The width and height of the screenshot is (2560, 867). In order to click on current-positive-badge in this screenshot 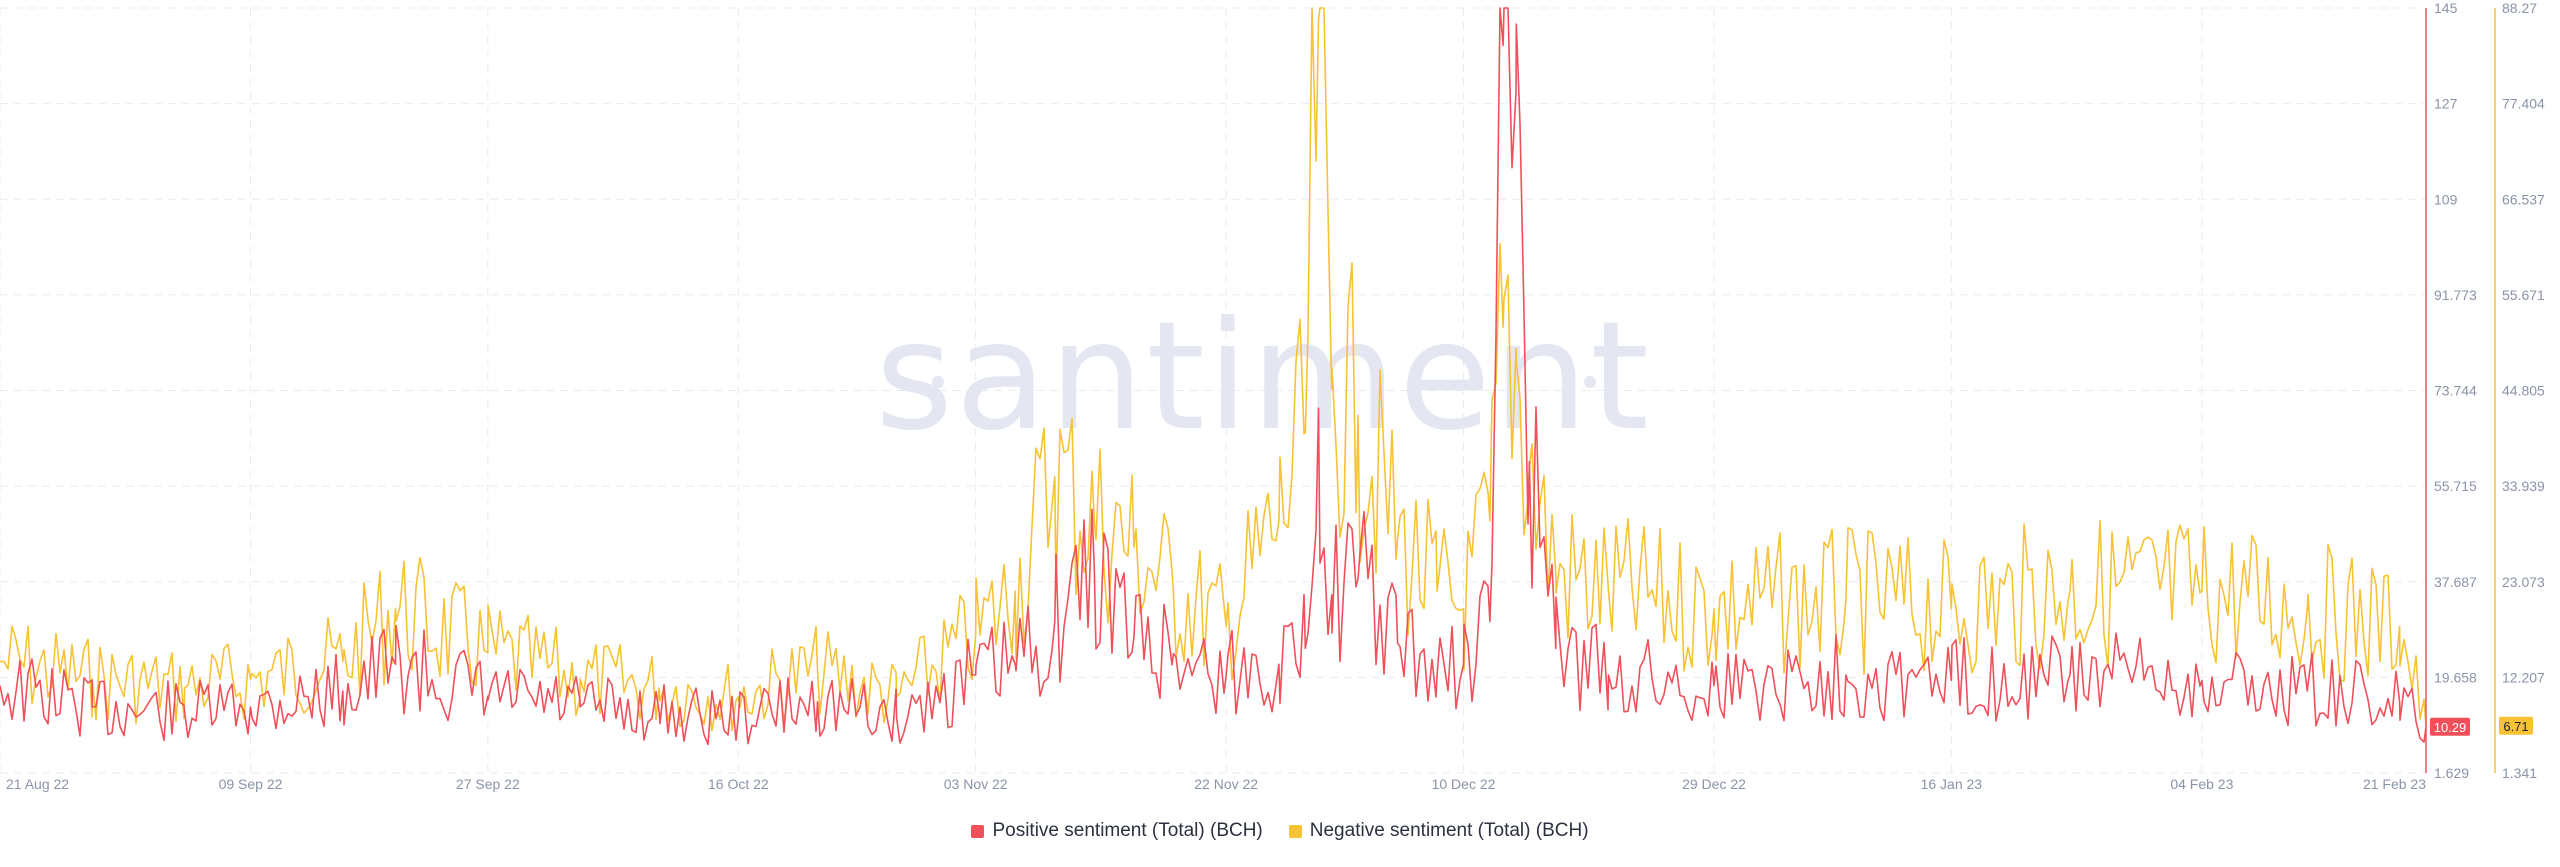, I will do `click(2450, 726)`.